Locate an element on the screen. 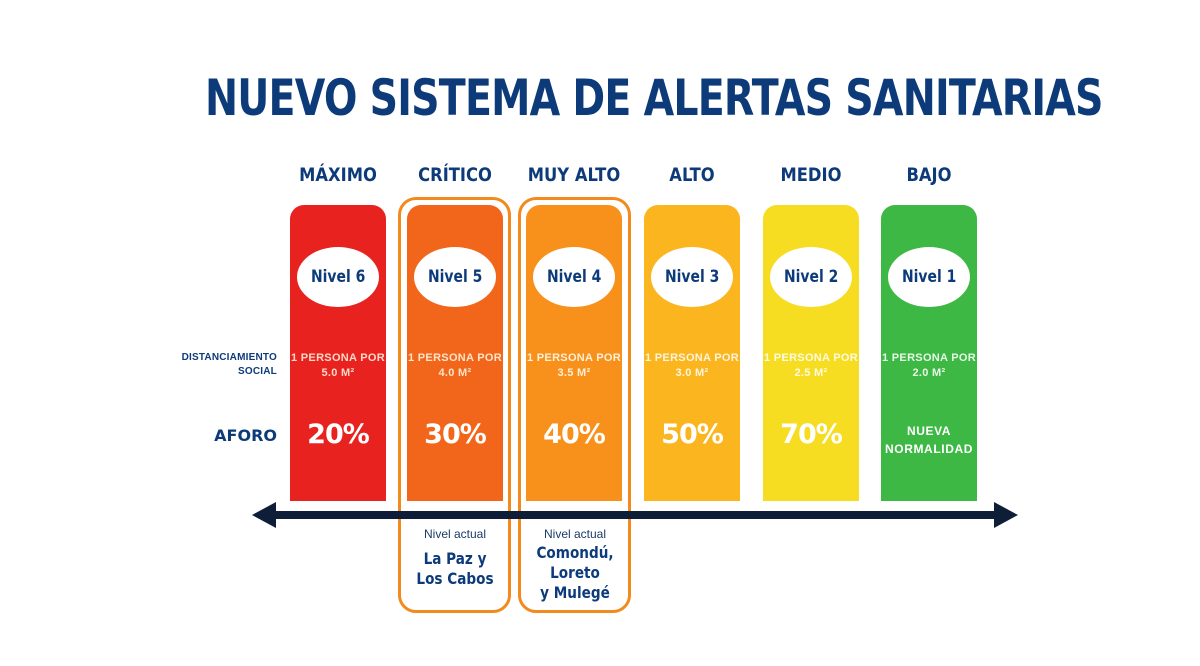 Image resolution: width=1200 pixels, height=666 pixels. distanciamiento-line2: 3.0 M² is located at coordinates (692, 373).